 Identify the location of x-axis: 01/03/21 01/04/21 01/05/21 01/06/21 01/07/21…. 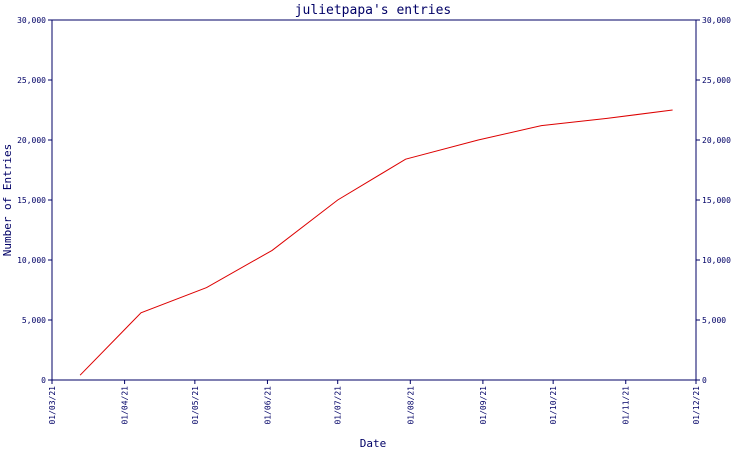
(374, 402).